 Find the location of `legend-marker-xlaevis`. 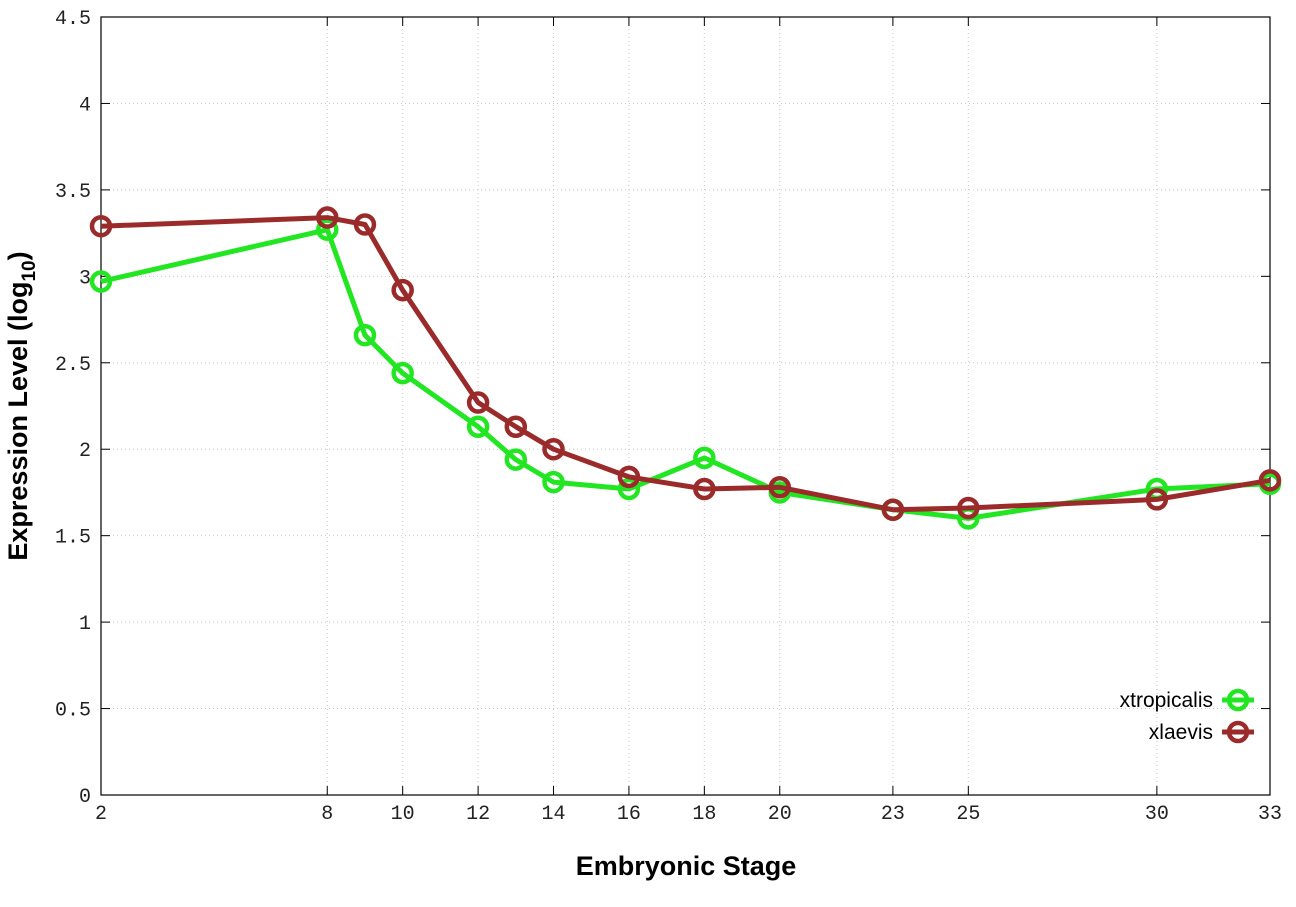

legend-marker-xlaevis is located at coordinates (1238, 732).